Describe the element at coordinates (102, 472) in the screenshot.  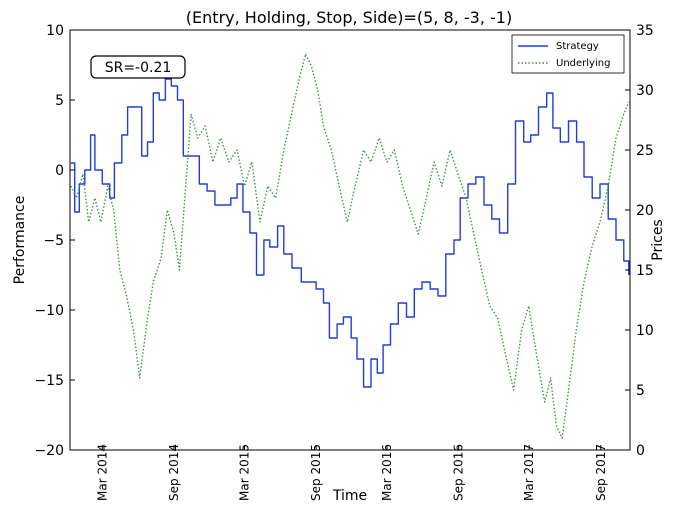
I see `x-tick-label: Mar 2014` at that location.